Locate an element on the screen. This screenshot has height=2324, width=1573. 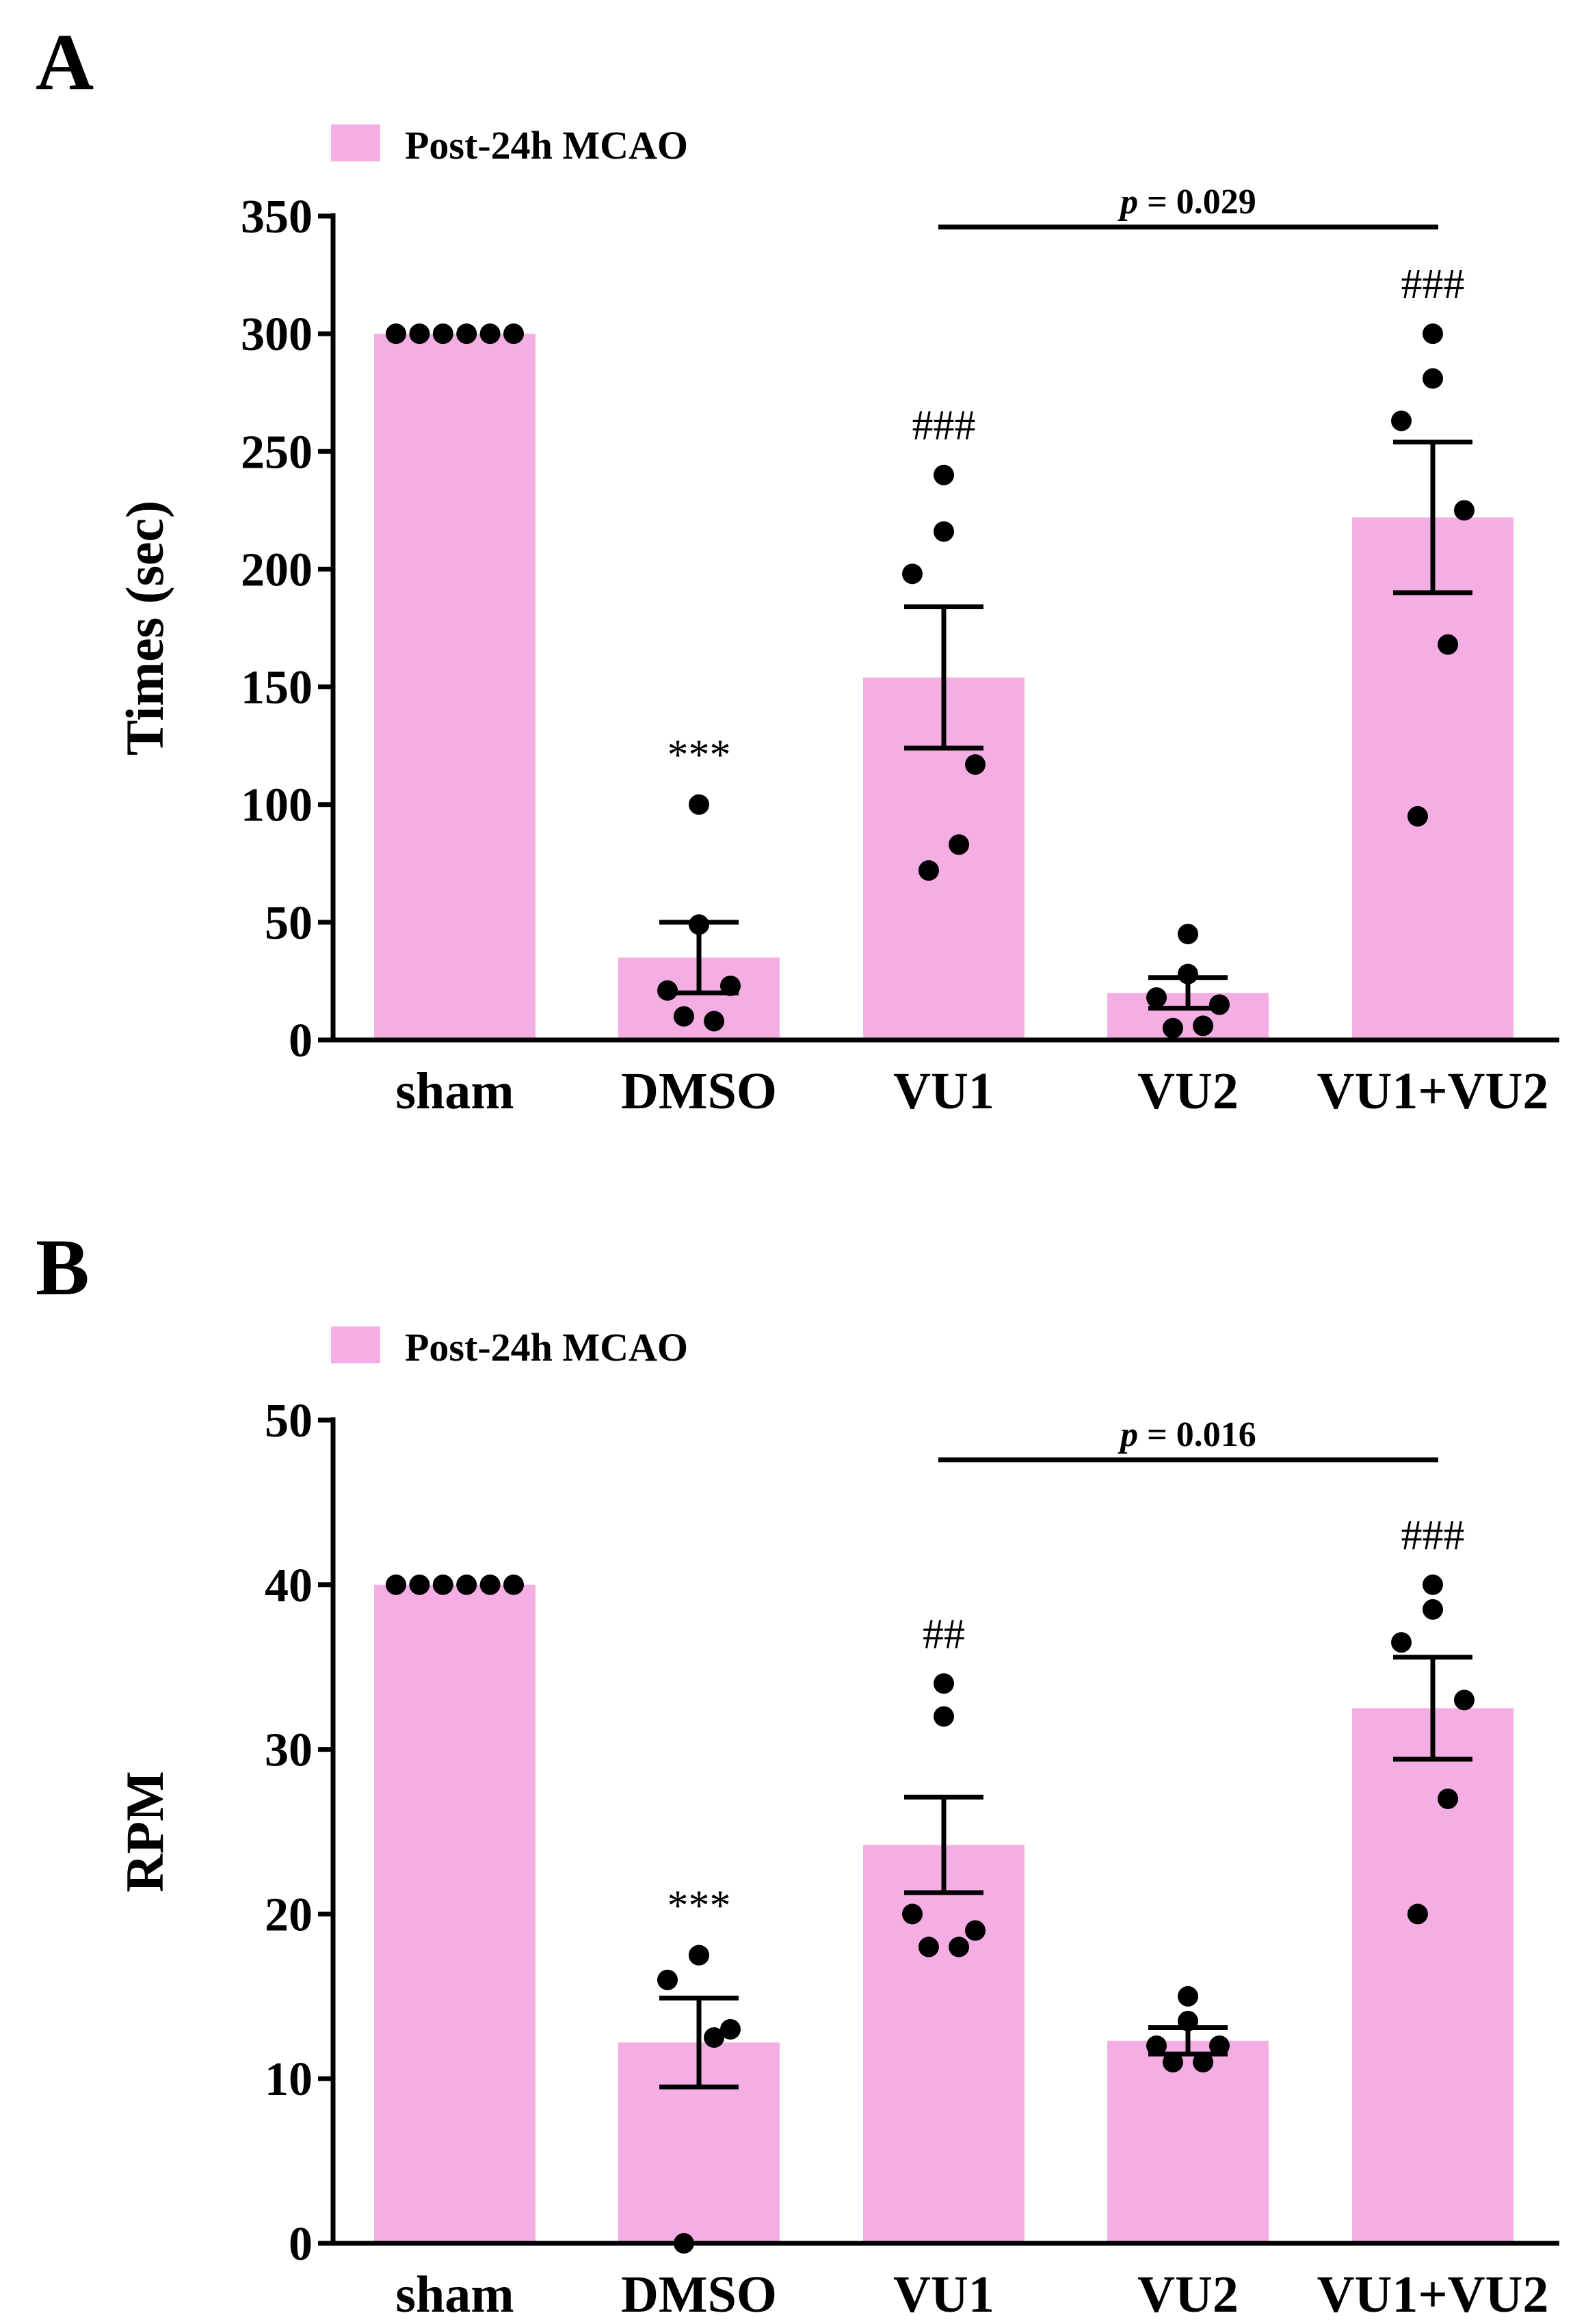
y-axis-title: Times (sec) is located at coordinates (144, 628).